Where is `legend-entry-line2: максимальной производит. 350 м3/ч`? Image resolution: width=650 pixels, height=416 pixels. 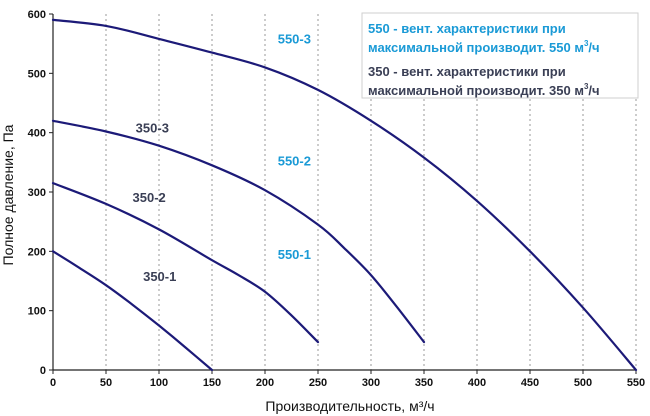
legend-entry-line2: максимальной производит. 350 м3/ч is located at coordinates (484, 90).